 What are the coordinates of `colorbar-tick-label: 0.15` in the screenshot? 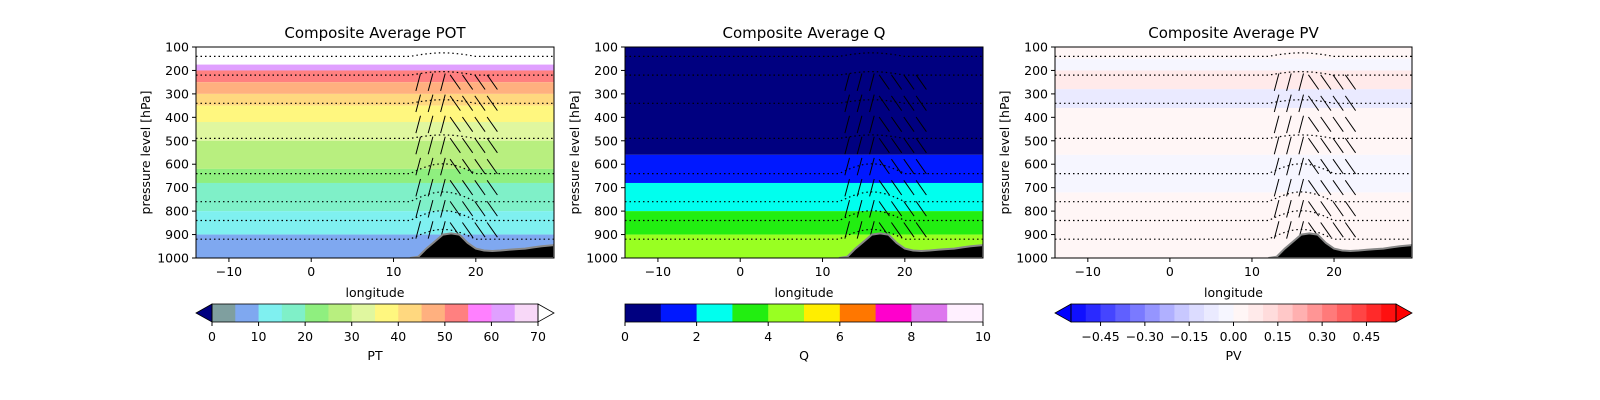 It's located at (1278, 336).